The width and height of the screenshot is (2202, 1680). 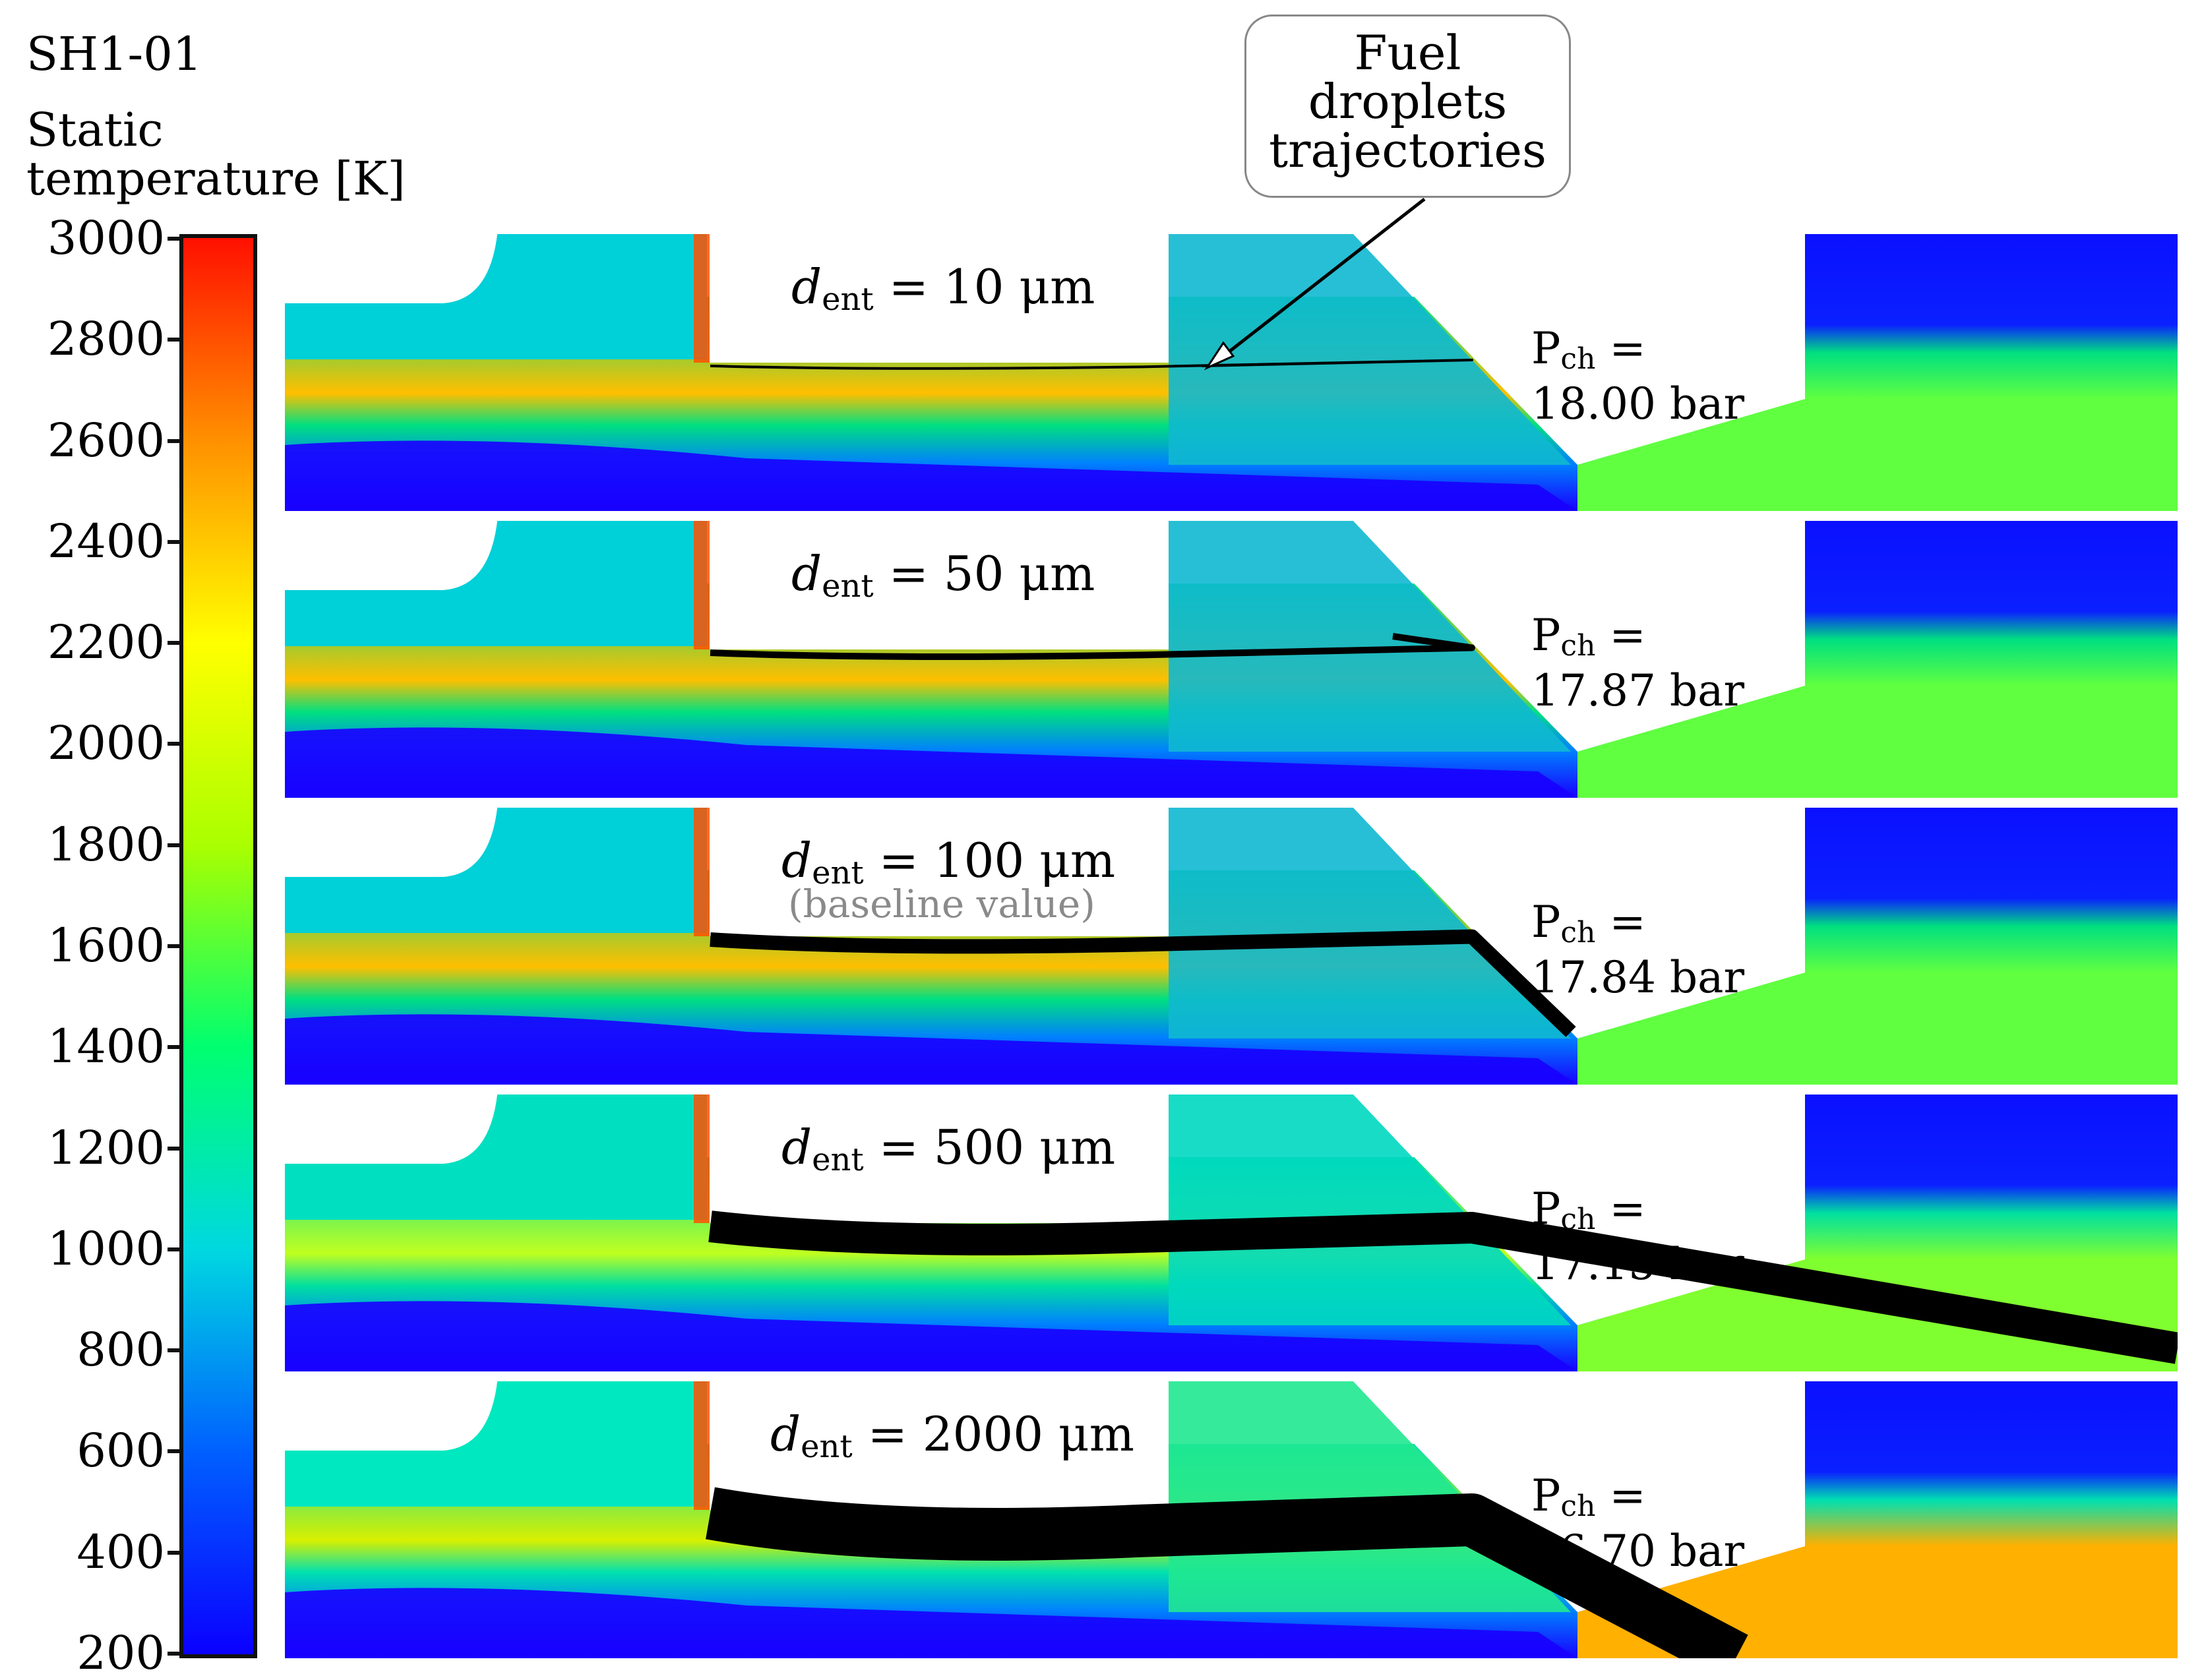 I want to click on colorbar-tick-label: 1000, so click(x=106, y=1248).